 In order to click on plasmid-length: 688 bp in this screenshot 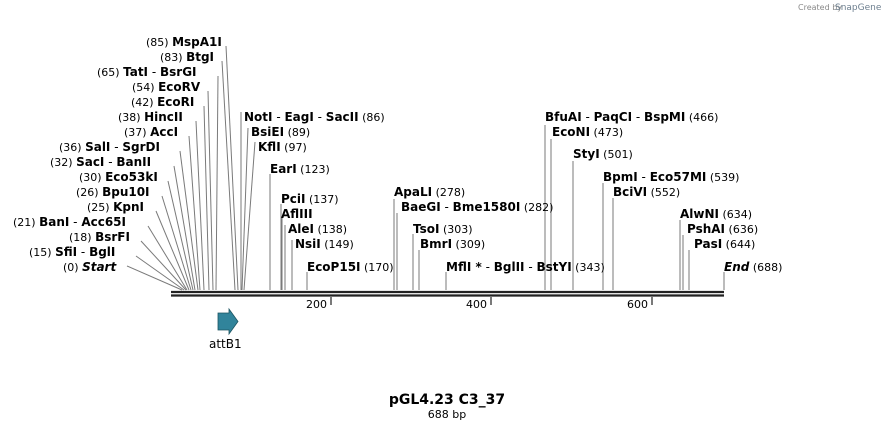, I will do `click(447, 414)`.